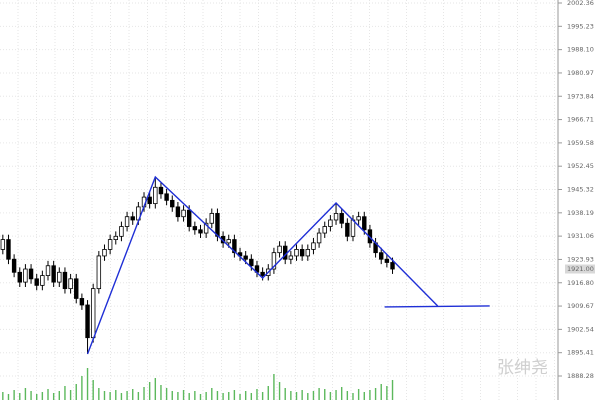  What do you see at coordinates (580, 190) in the screenshot?
I see `y-tick-label: 1945.32` at bounding box center [580, 190].